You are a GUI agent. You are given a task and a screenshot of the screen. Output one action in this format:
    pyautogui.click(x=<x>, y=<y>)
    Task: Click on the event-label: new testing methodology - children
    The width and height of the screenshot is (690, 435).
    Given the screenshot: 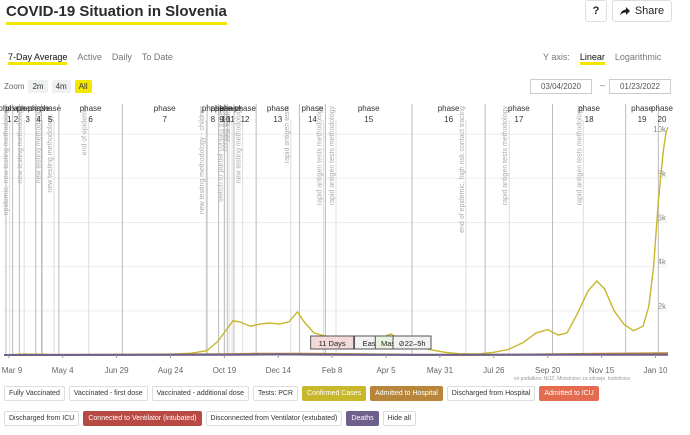 What is the action you would take?
    pyautogui.click(x=202, y=160)
    